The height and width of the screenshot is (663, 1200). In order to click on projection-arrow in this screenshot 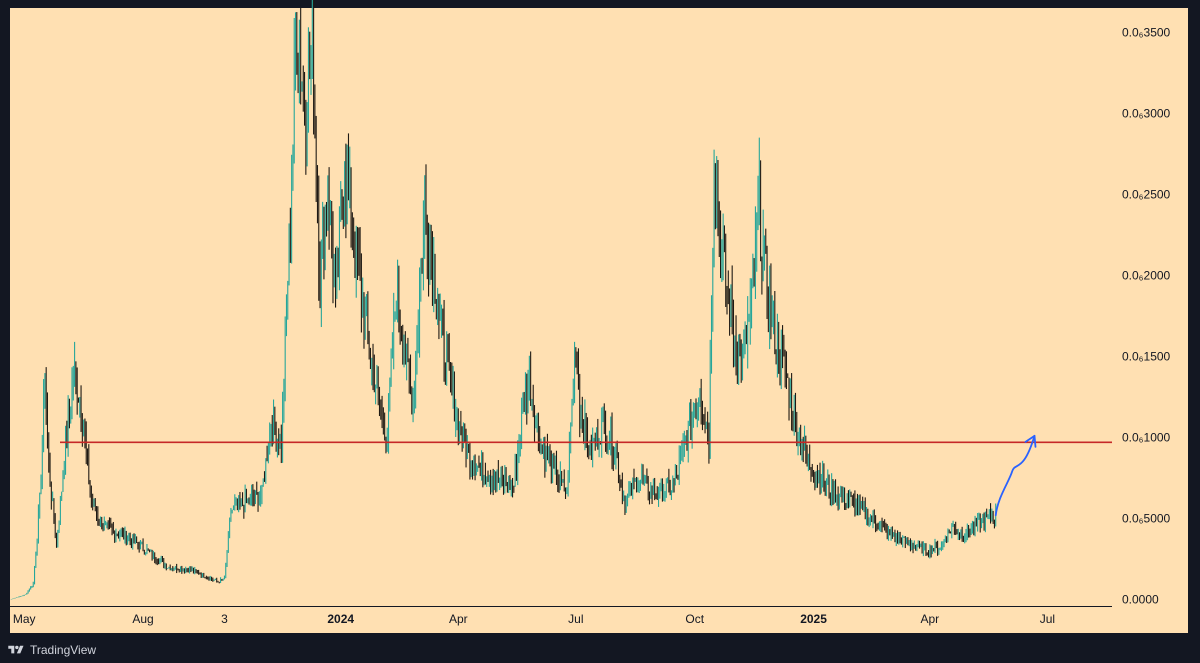, I will do `click(1015, 475)`.